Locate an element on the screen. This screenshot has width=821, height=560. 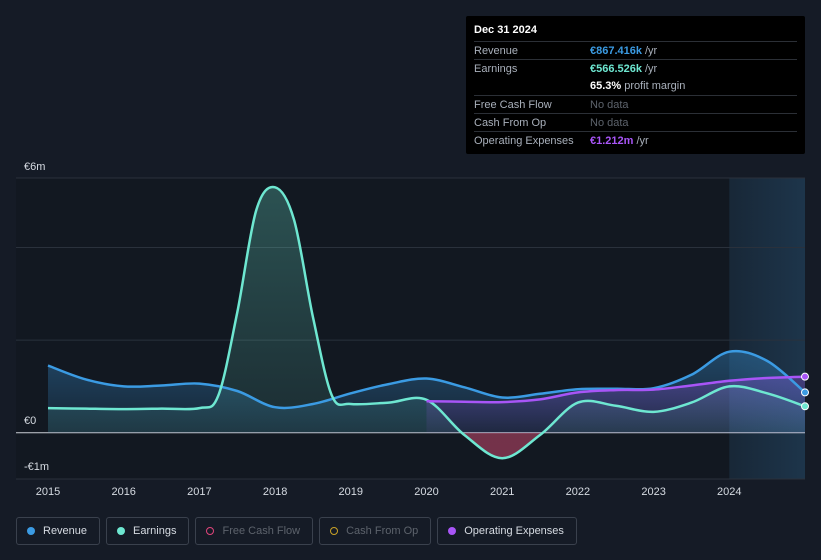
legend-item-operating-expenses: Operating Expenses is located at coordinates (507, 531).